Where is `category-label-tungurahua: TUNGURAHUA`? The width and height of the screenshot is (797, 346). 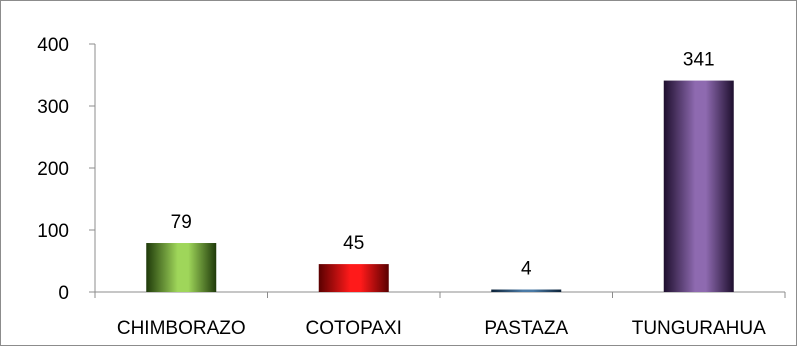
category-label-tungurahua: TUNGURAHUA is located at coordinates (699, 328).